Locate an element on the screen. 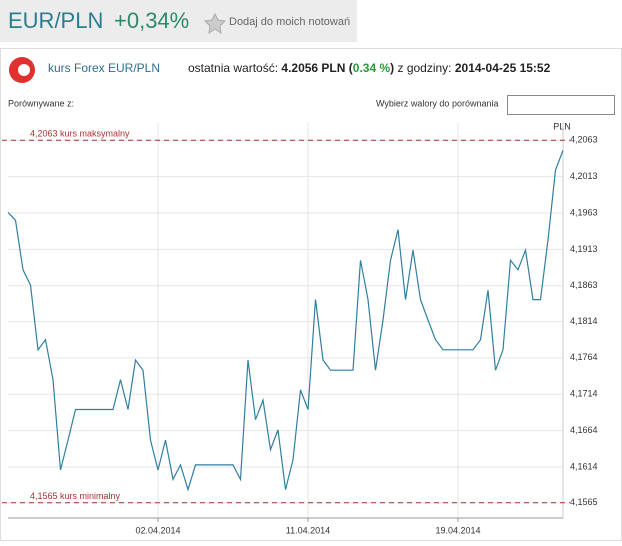 This screenshot has width=622, height=546. reference-label: 4,1565 kurs minimalny is located at coordinates (75, 496).